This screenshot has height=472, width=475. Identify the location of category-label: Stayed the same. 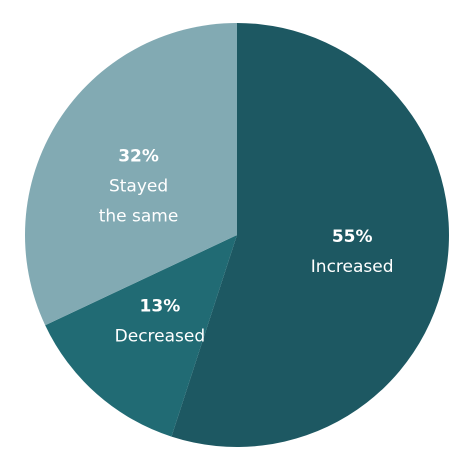
(139, 202).